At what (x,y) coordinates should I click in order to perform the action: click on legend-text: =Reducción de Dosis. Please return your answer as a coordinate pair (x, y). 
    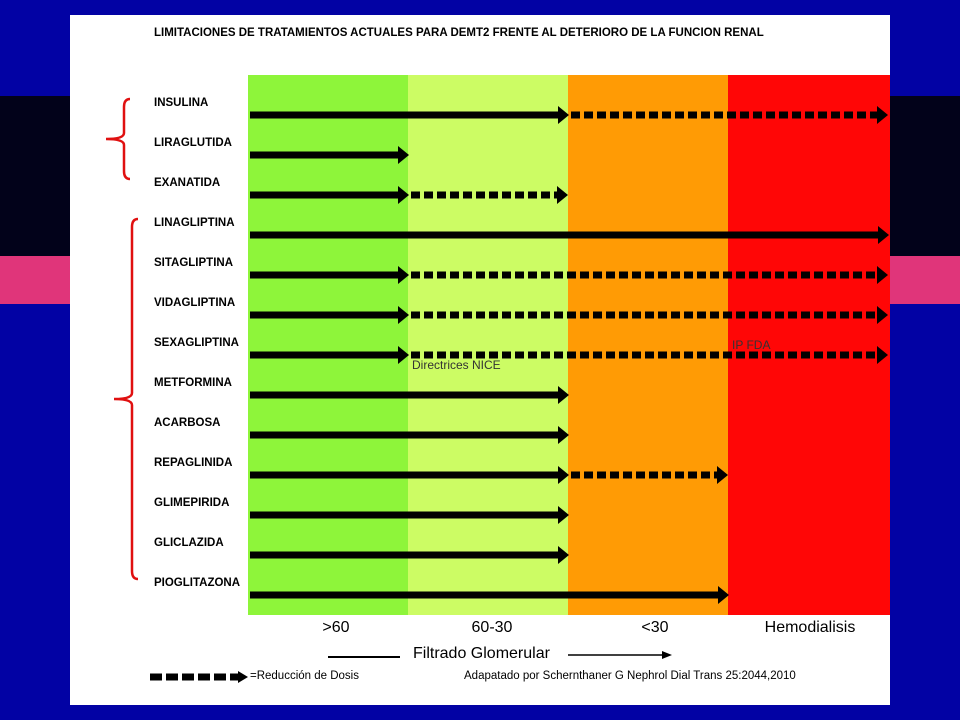
    Looking at the image, I should click on (304, 676).